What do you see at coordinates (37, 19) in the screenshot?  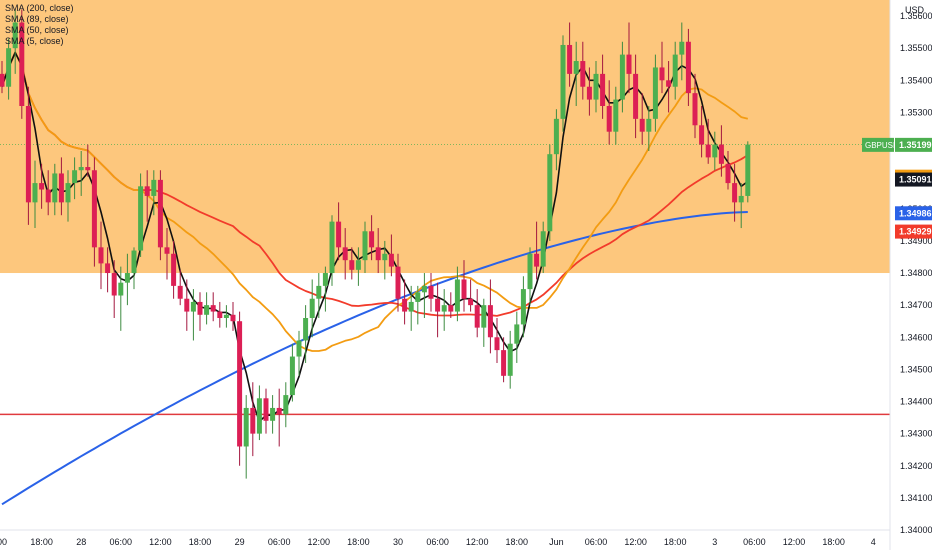 I see `legend-item-sma89: SMA (89, close)` at bounding box center [37, 19].